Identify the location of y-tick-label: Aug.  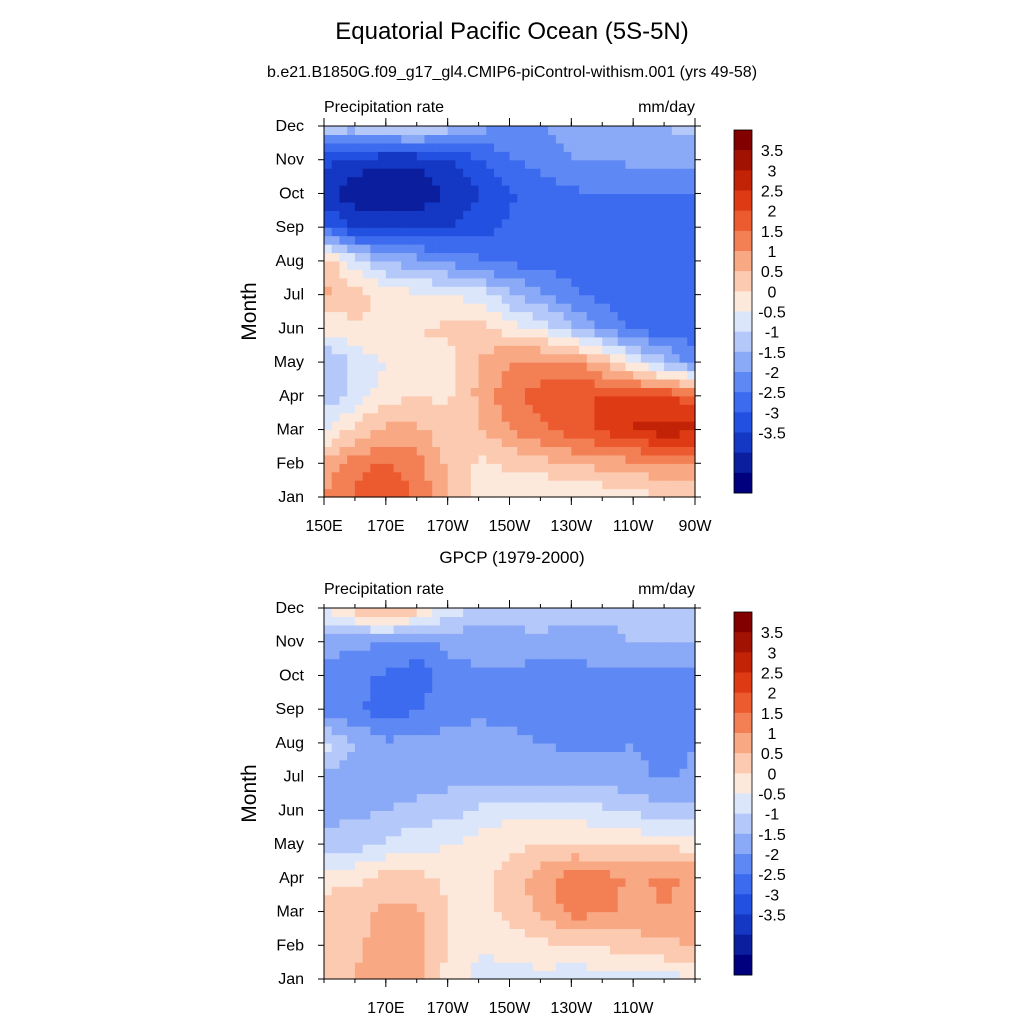
(290, 743).